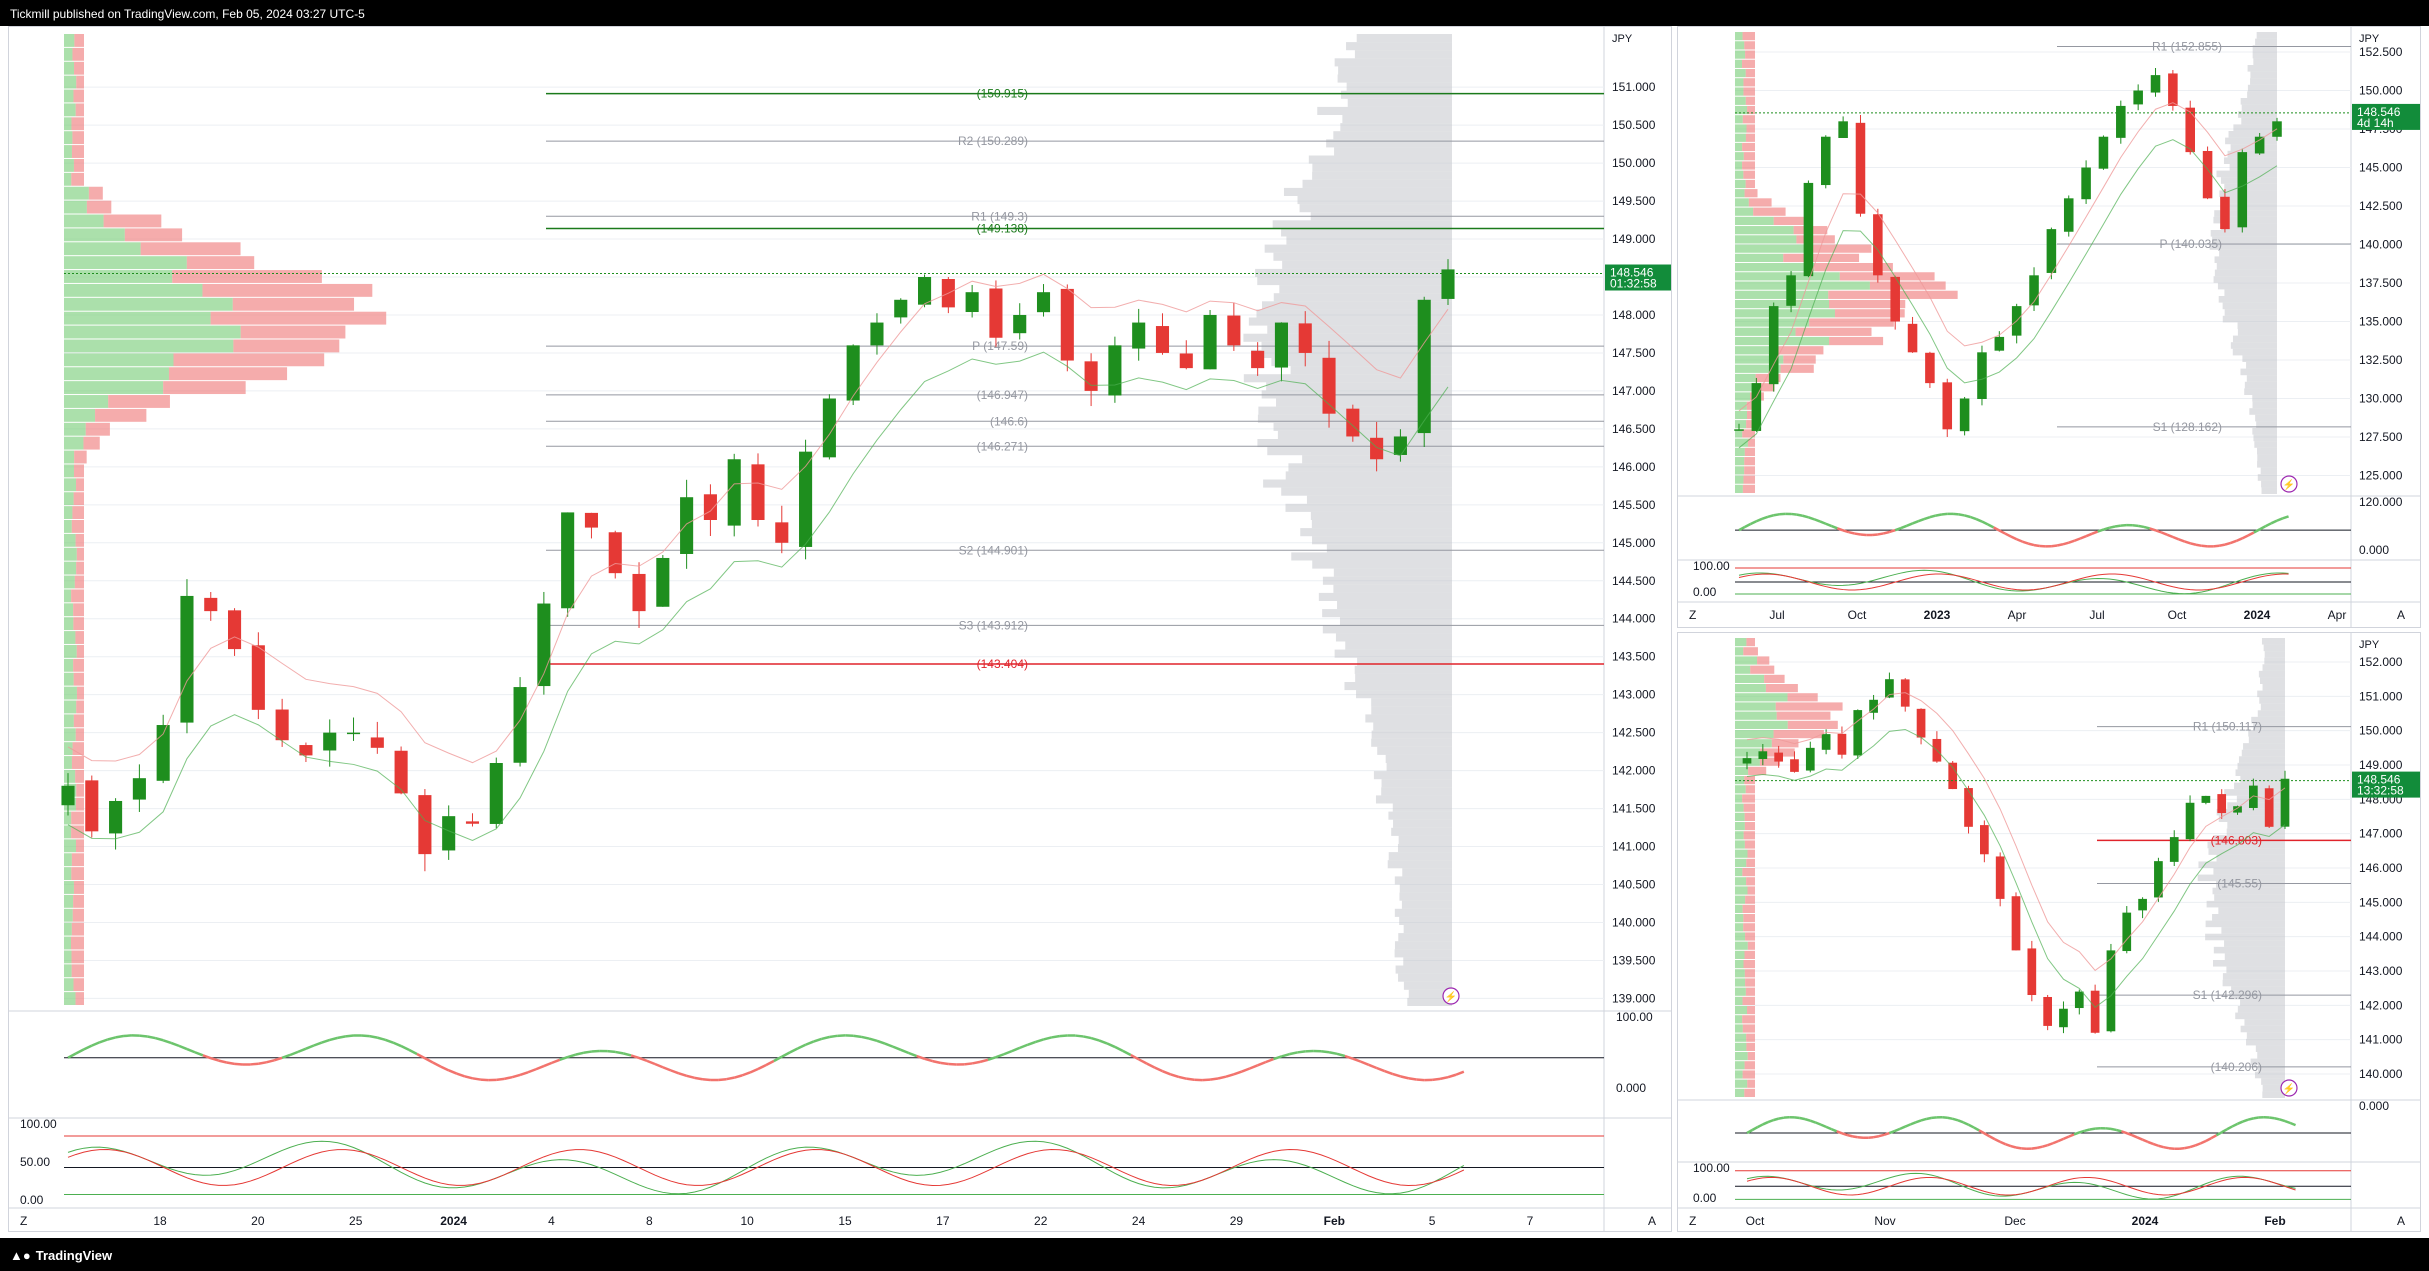  I want to click on tradingview-brand: ▲● TradingView, so click(61, 1255).